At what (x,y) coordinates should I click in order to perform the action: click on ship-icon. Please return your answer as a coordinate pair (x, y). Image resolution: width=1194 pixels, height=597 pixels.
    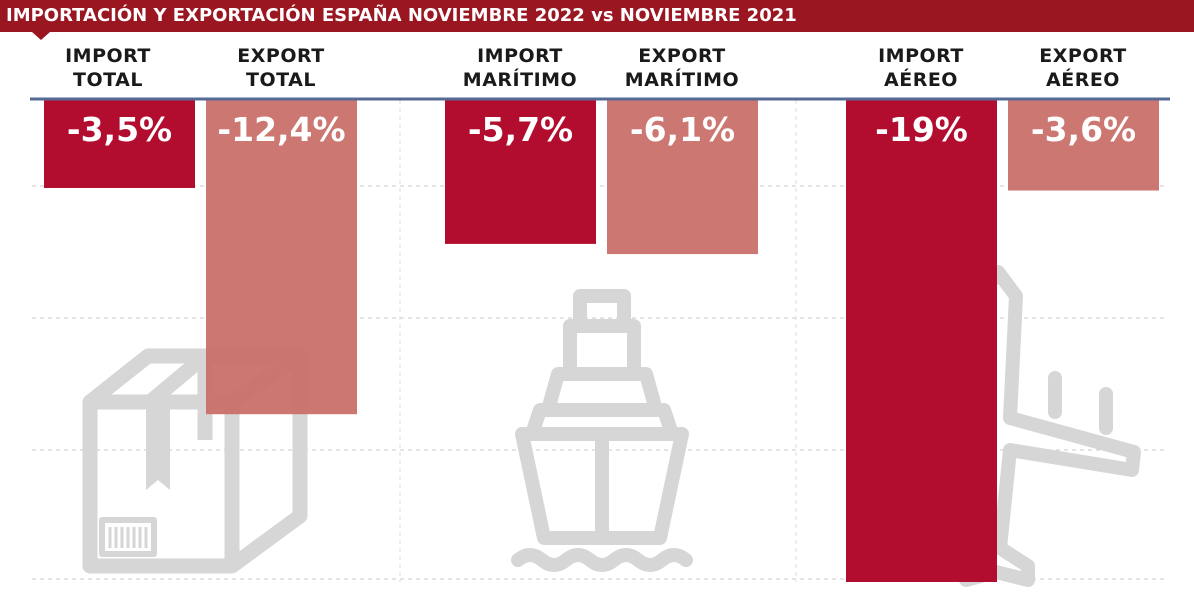
    Looking at the image, I should click on (602, 430).